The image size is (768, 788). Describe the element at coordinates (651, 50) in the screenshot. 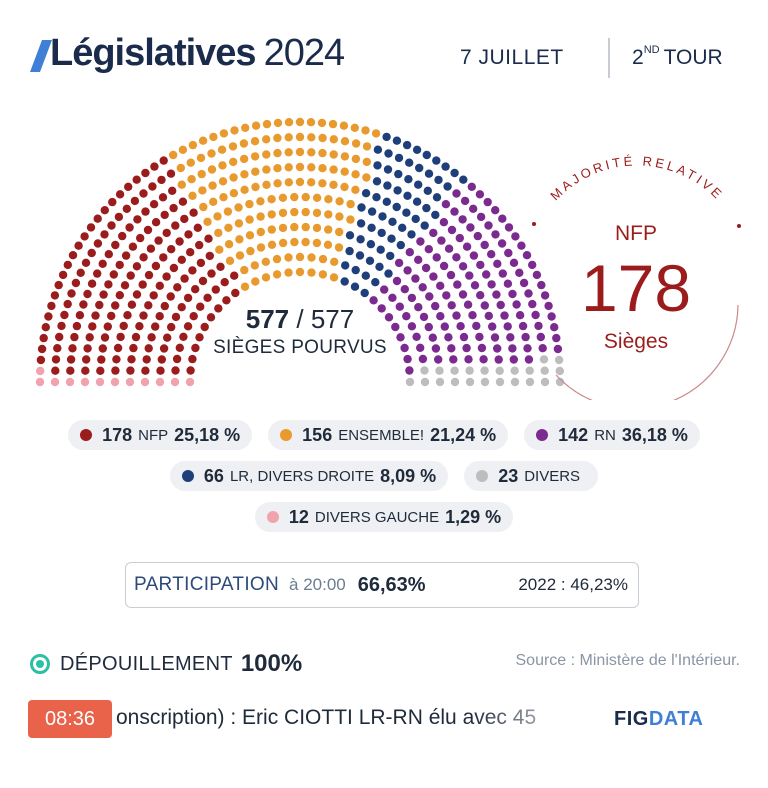

I see `tour-suffix: ND` at that location.